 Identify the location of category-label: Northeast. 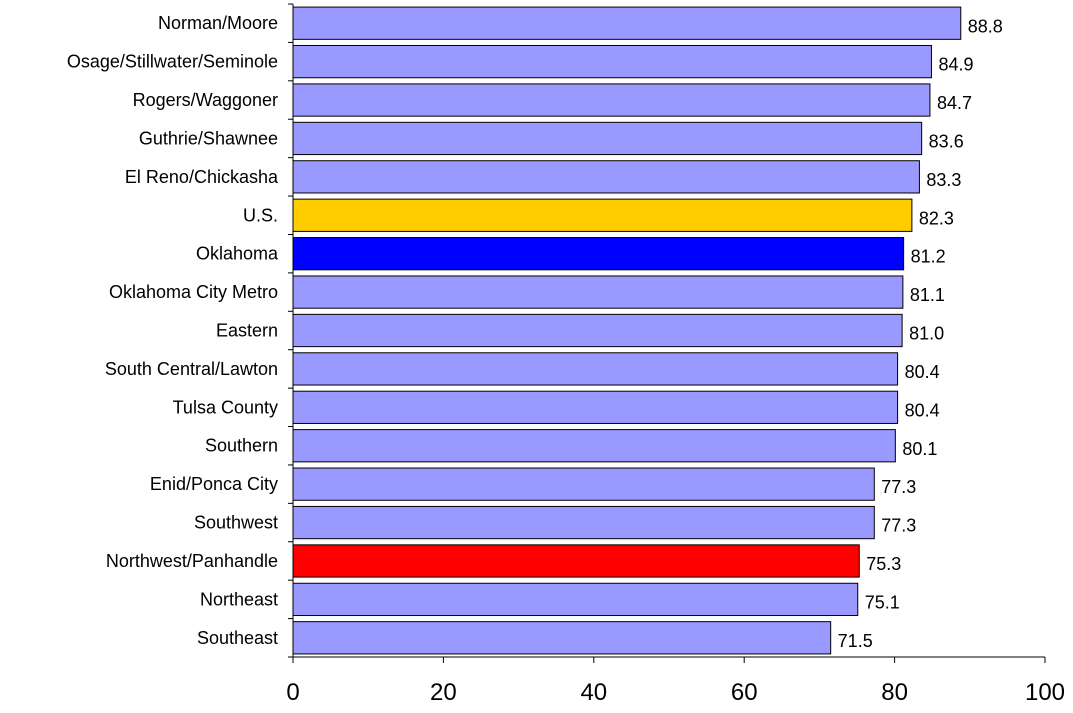
(239, 599).